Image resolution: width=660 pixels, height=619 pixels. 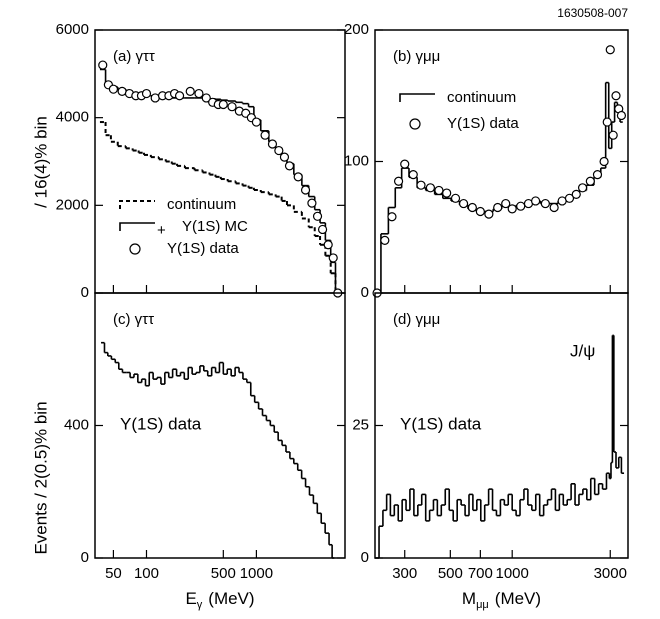 I want to click on x-label-subscript: γ, so click(x=200, y=605).